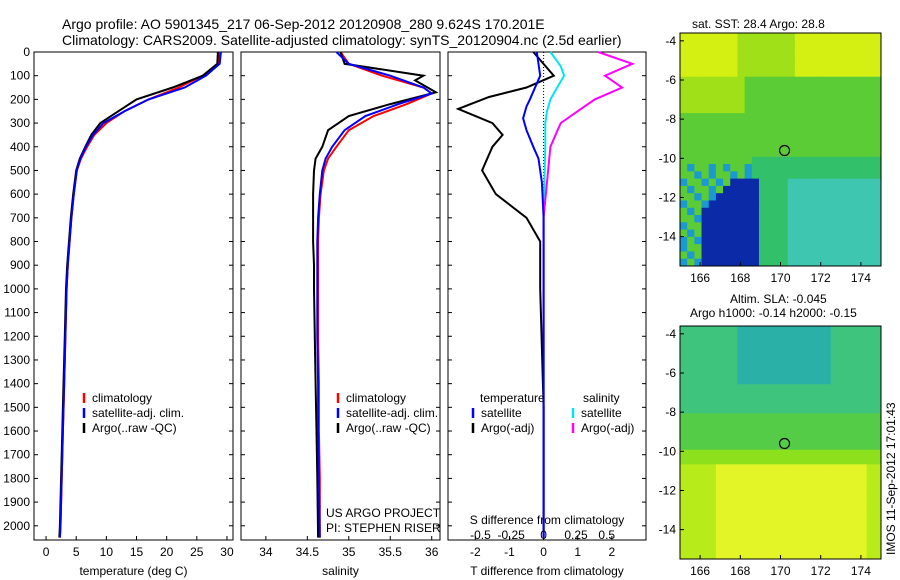  What do you see at coordinates (26, 52) in the screenshot?
I see `temperature-panel-ytick-label: 0` at bounding box center [26, 52].